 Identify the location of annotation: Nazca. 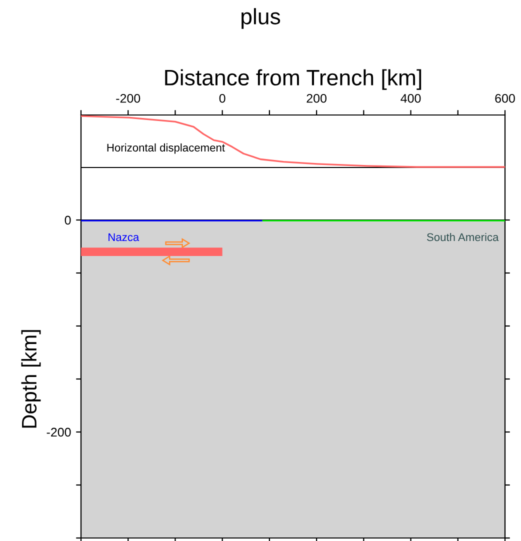
(124, 237).